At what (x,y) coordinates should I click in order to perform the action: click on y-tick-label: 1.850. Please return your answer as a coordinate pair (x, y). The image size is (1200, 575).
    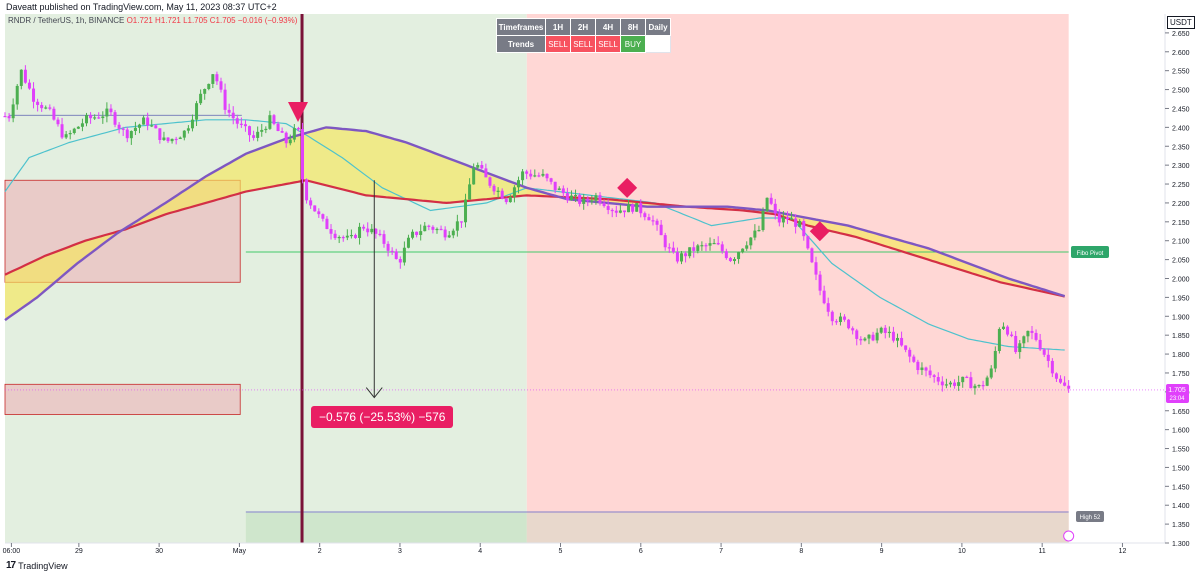
    Looking at the image, I should click on (1181, 336).